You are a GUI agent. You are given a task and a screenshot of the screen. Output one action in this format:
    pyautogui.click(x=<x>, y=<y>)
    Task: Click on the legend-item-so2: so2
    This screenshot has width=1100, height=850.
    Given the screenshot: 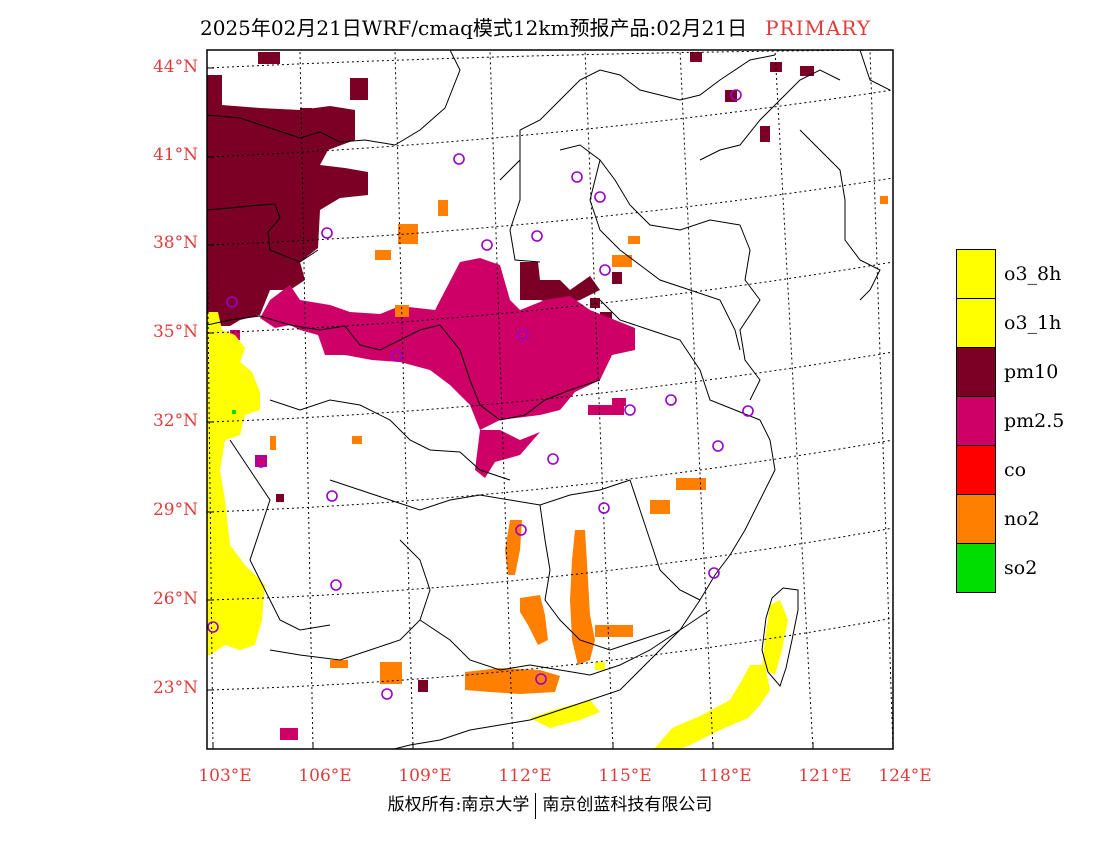 What is the action you would take?
    pyautogui.click(x=996, y=568)
    